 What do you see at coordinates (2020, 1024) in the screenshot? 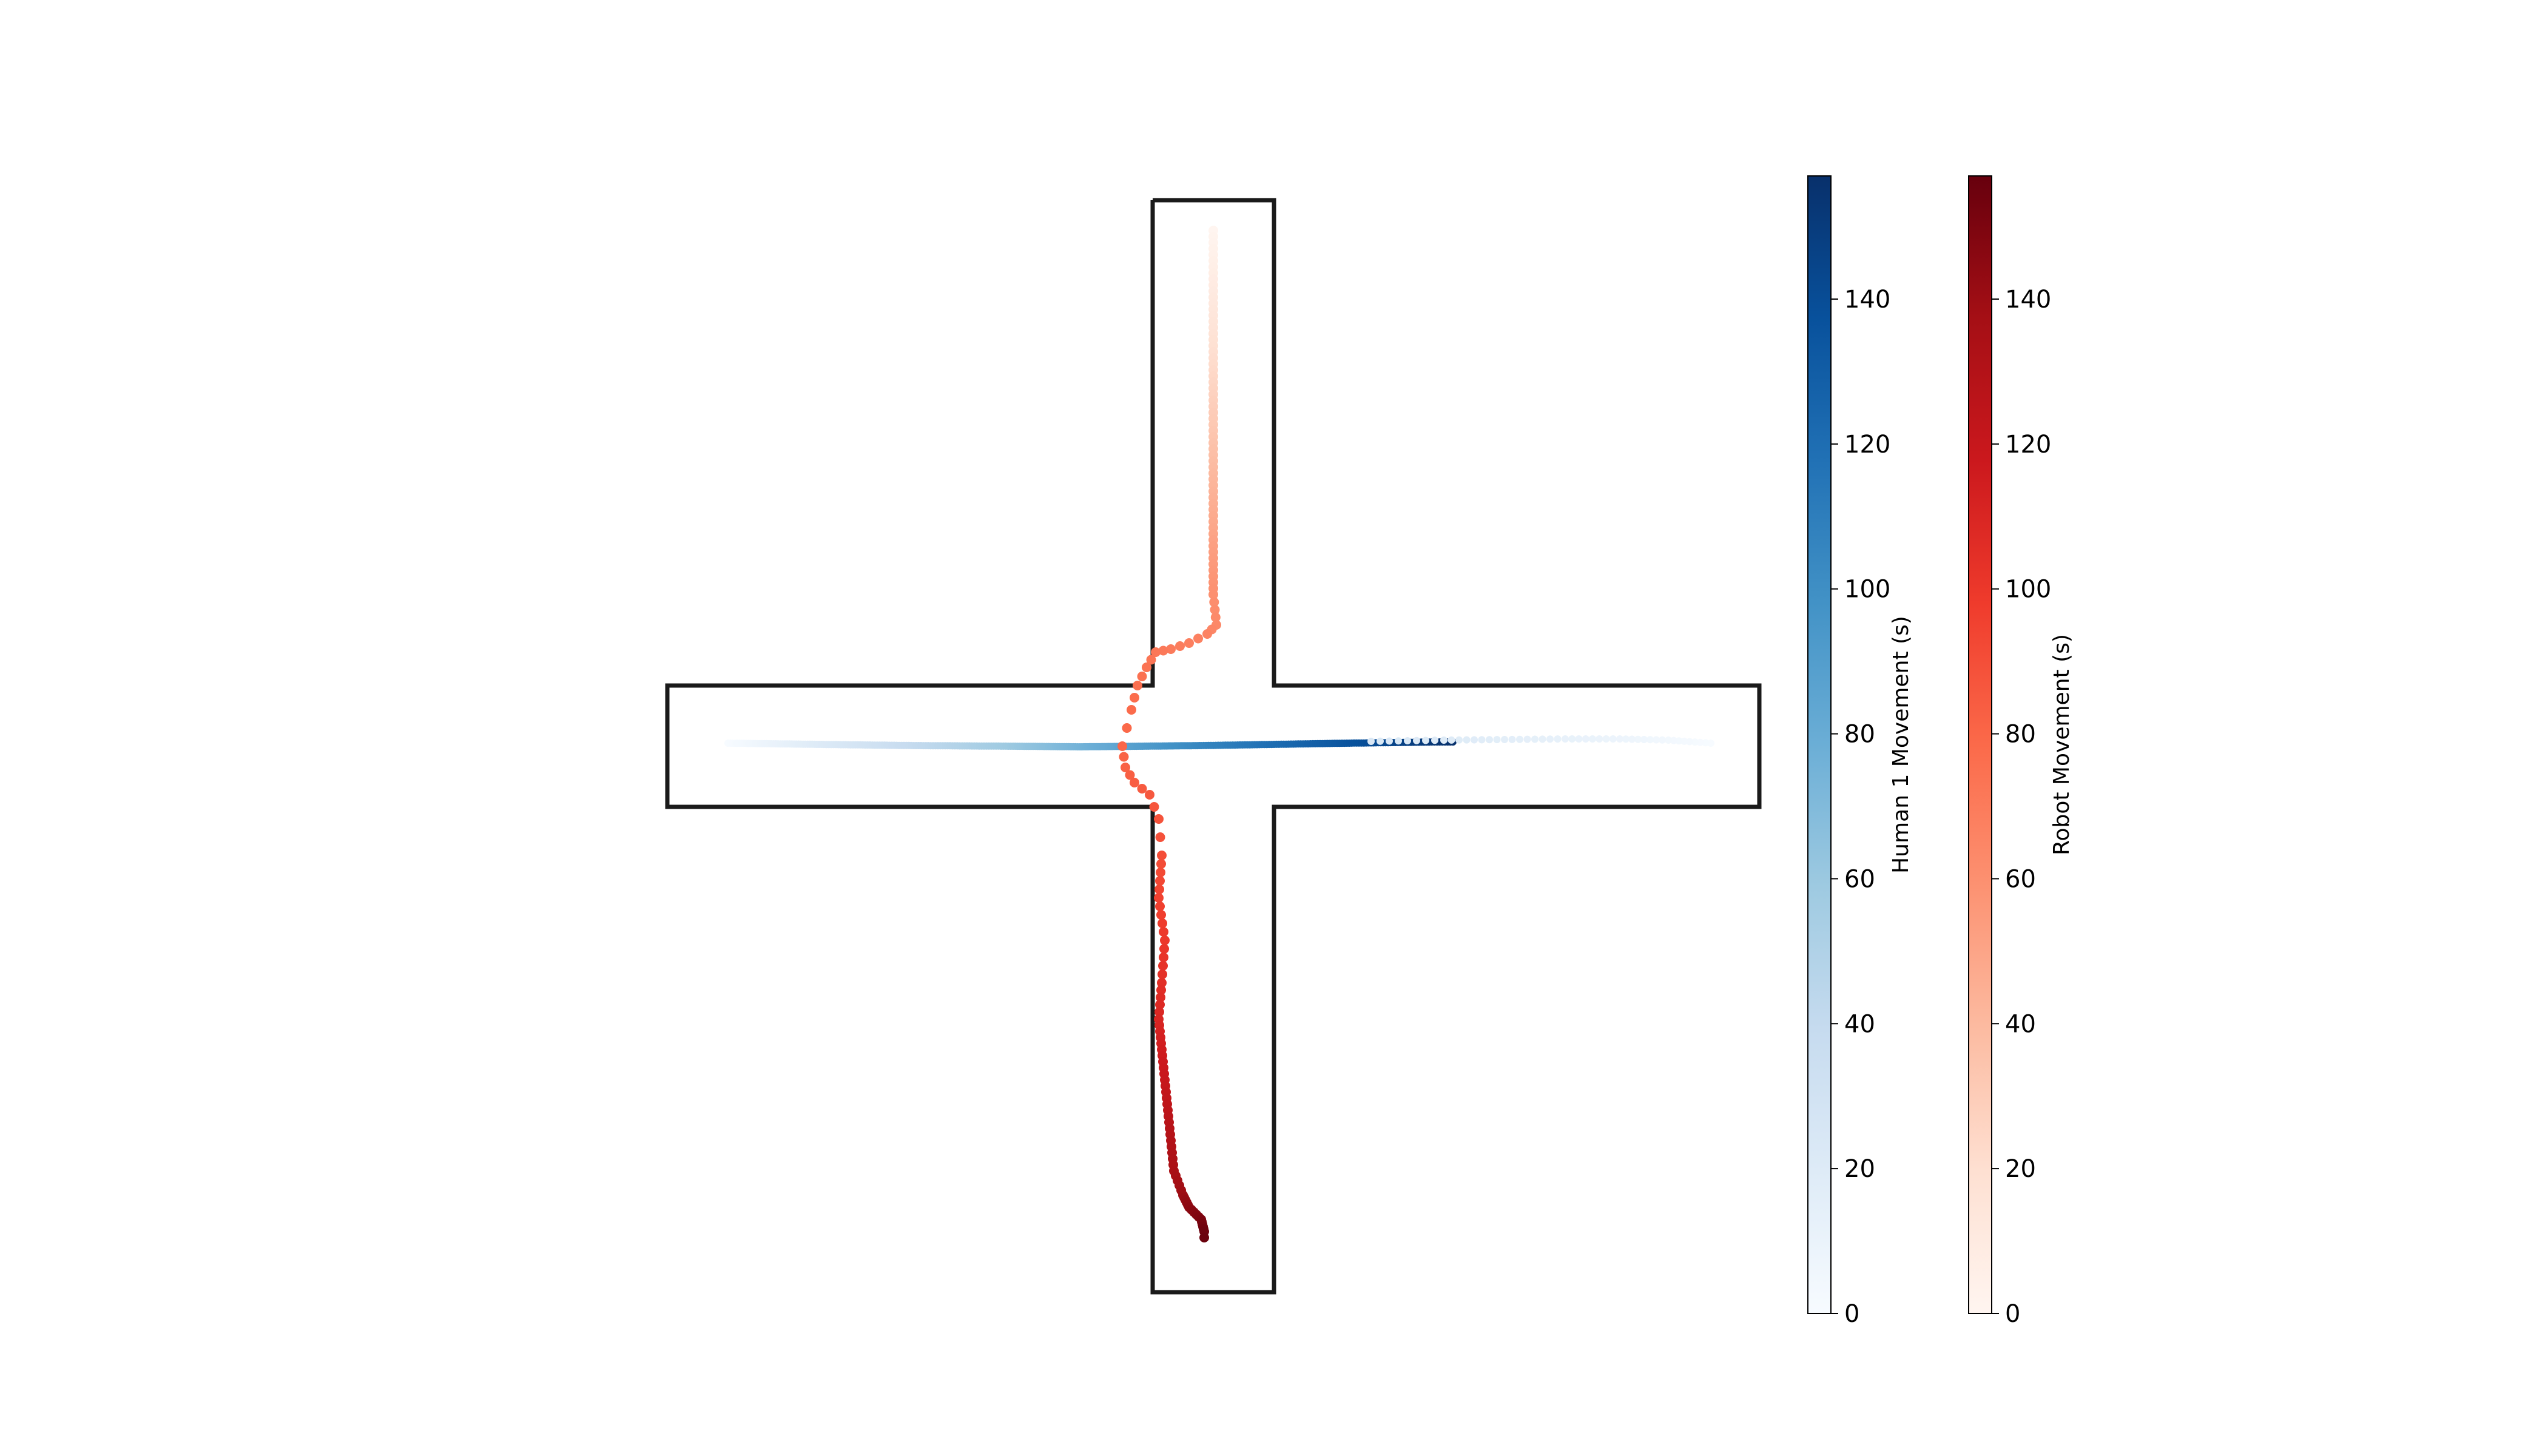
I see `colorbar-tick-label: 40` at bounding box center [2020, 1024].